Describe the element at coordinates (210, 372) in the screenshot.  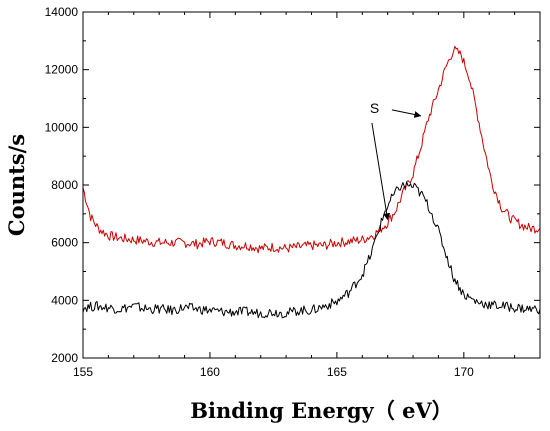
I see `x-tick-label: 160` at that location.